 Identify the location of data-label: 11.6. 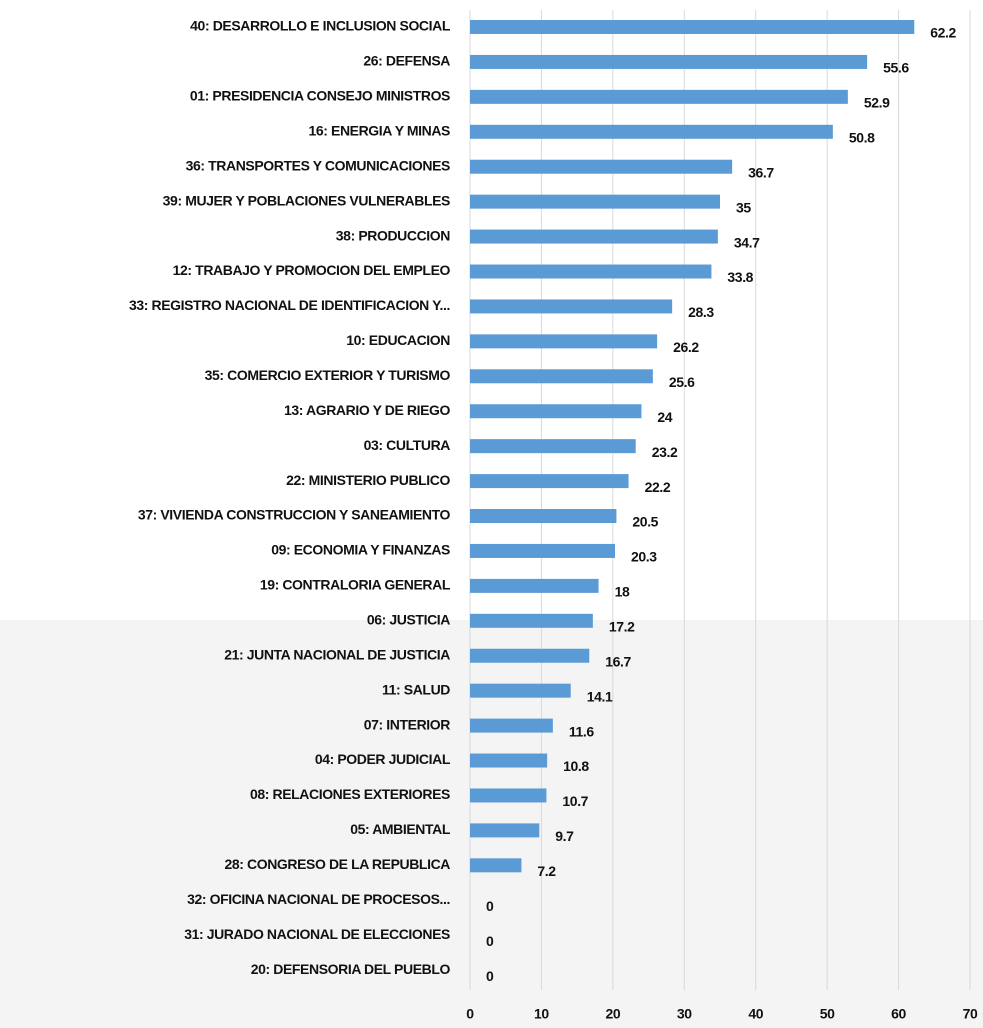
(581, 731).